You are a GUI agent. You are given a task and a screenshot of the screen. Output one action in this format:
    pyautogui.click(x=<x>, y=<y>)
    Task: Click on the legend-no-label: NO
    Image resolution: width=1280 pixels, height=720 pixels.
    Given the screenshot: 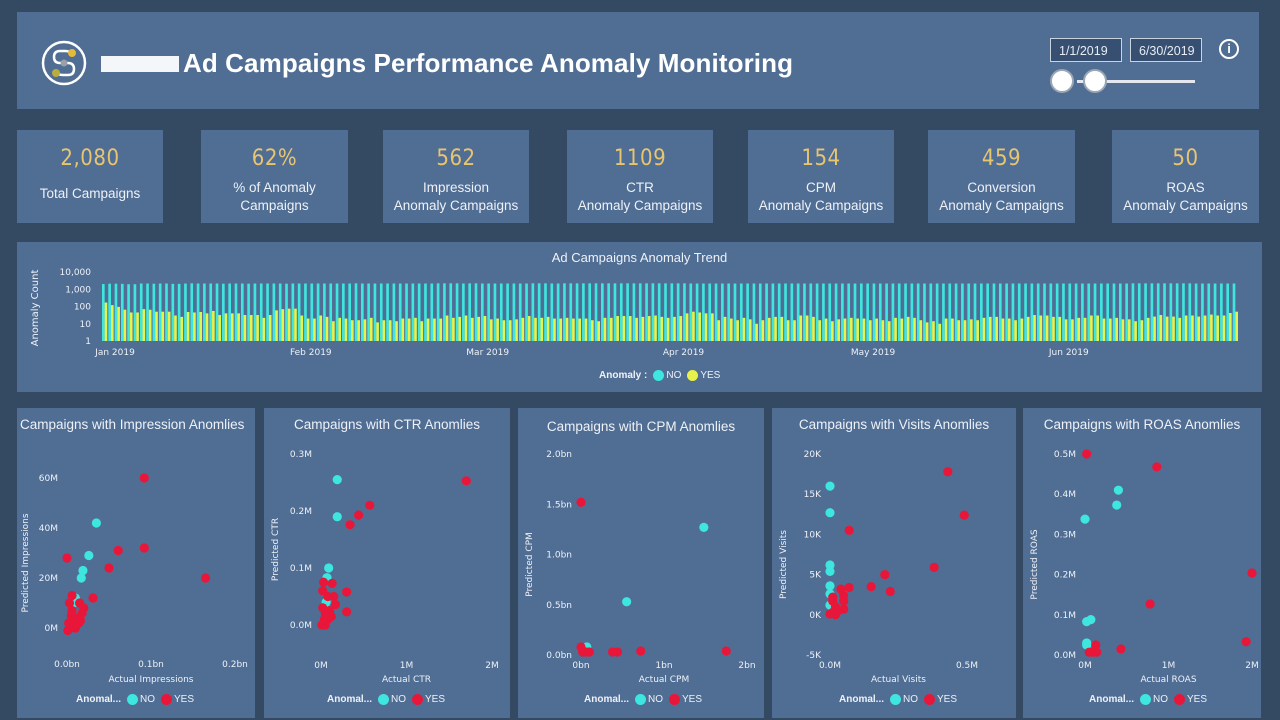 What is the action you would take?
    pyautogui.click(x=399, y=700)
    